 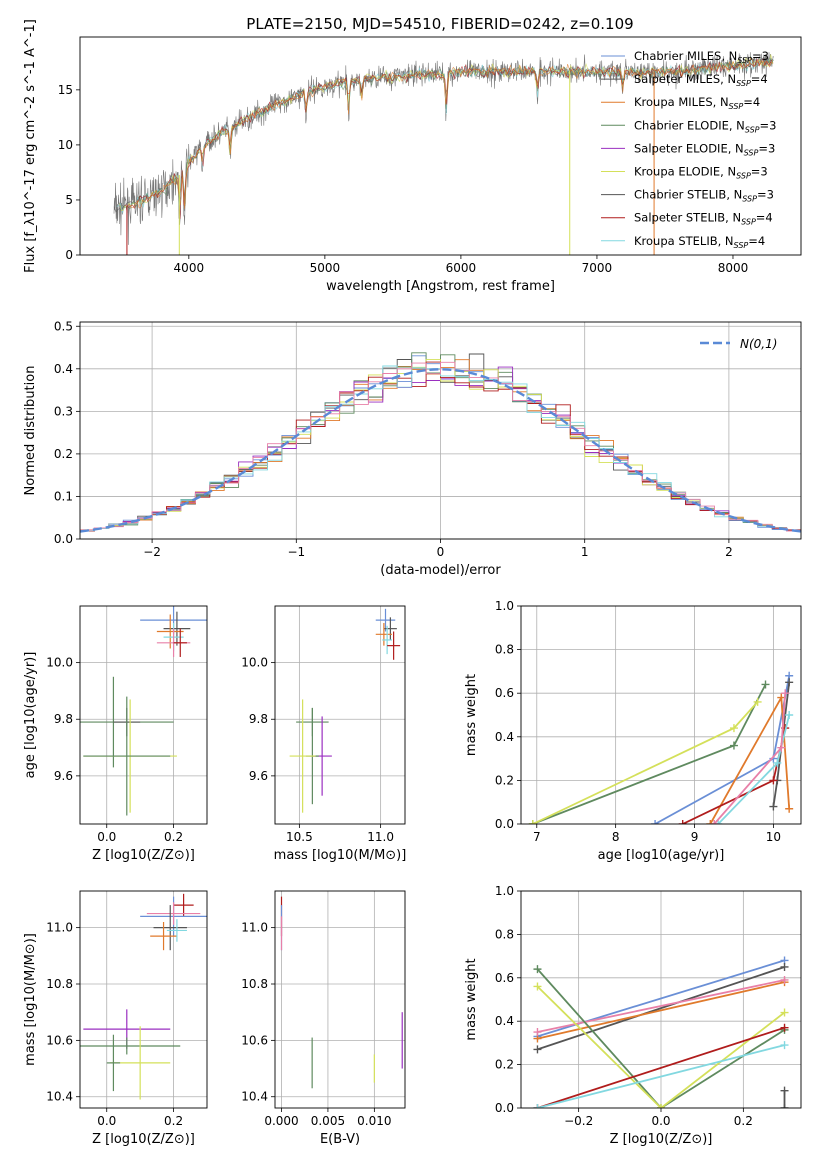 I want to click on legend-label: N(0,1), so click(x=758, y=344).